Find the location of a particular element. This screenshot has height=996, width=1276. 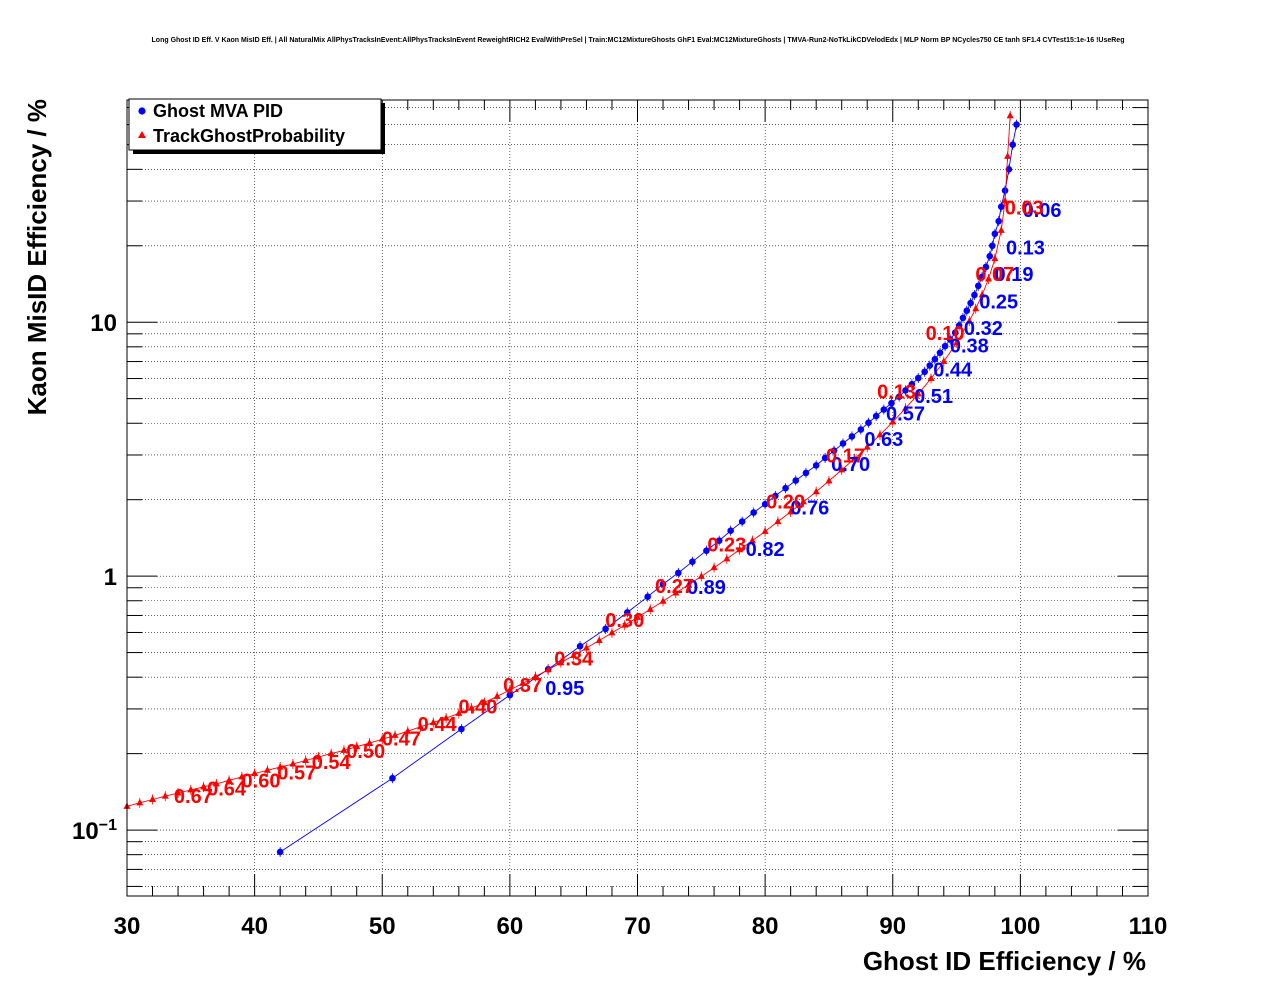

cut-value-label: 0.60 is located at coordinates (261, 782).